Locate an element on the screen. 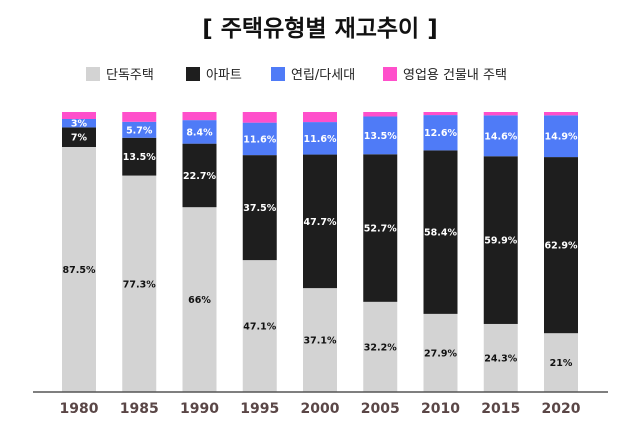 The image size is (640, 428). data-label-2010-series-1: 58.4% is located at coordinates (440, 233).